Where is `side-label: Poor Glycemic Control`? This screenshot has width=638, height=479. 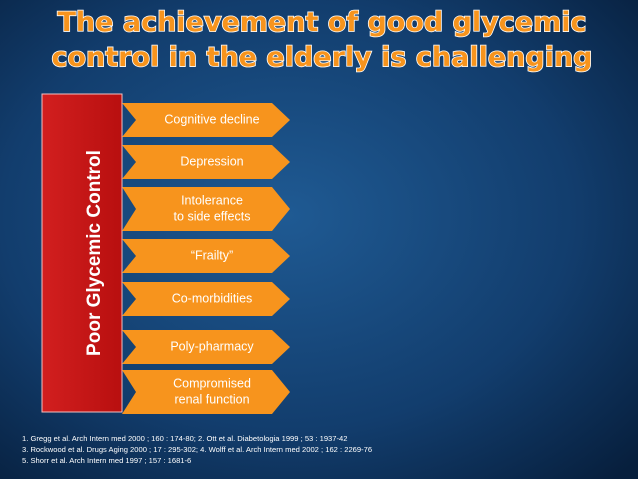
side-label: Poor Glycemic Control is located at coordinates (94, 253).